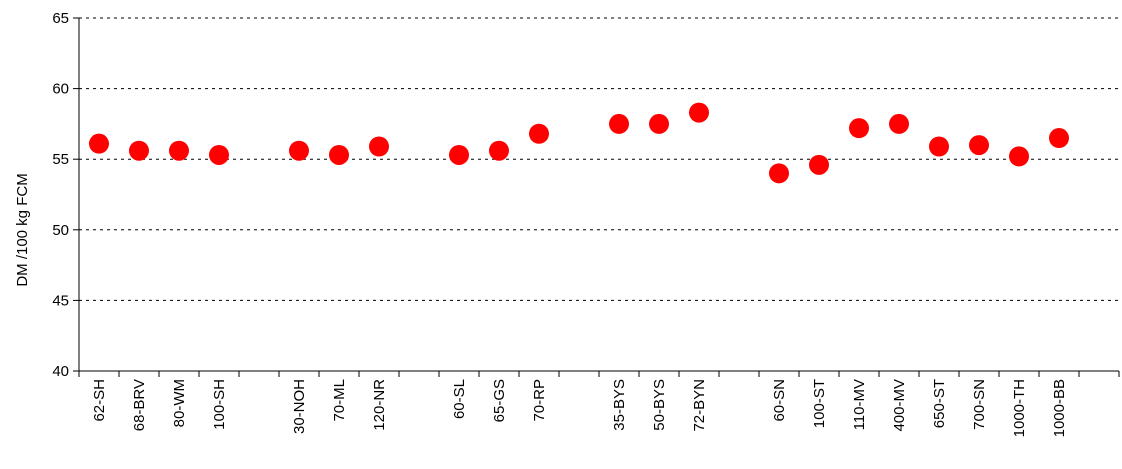 The width and height of the screenshot is (1122, 469). What do you see at coordinates (659, 405) in the screenshot?
I see `x-tick-label: 50-BYS` at bounding box center [659, 405].